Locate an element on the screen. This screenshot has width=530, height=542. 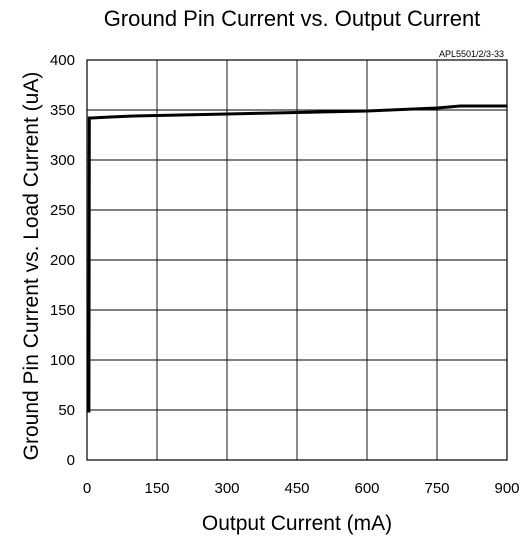
y-tick-label: 50 is located at coordinates (66, 410).